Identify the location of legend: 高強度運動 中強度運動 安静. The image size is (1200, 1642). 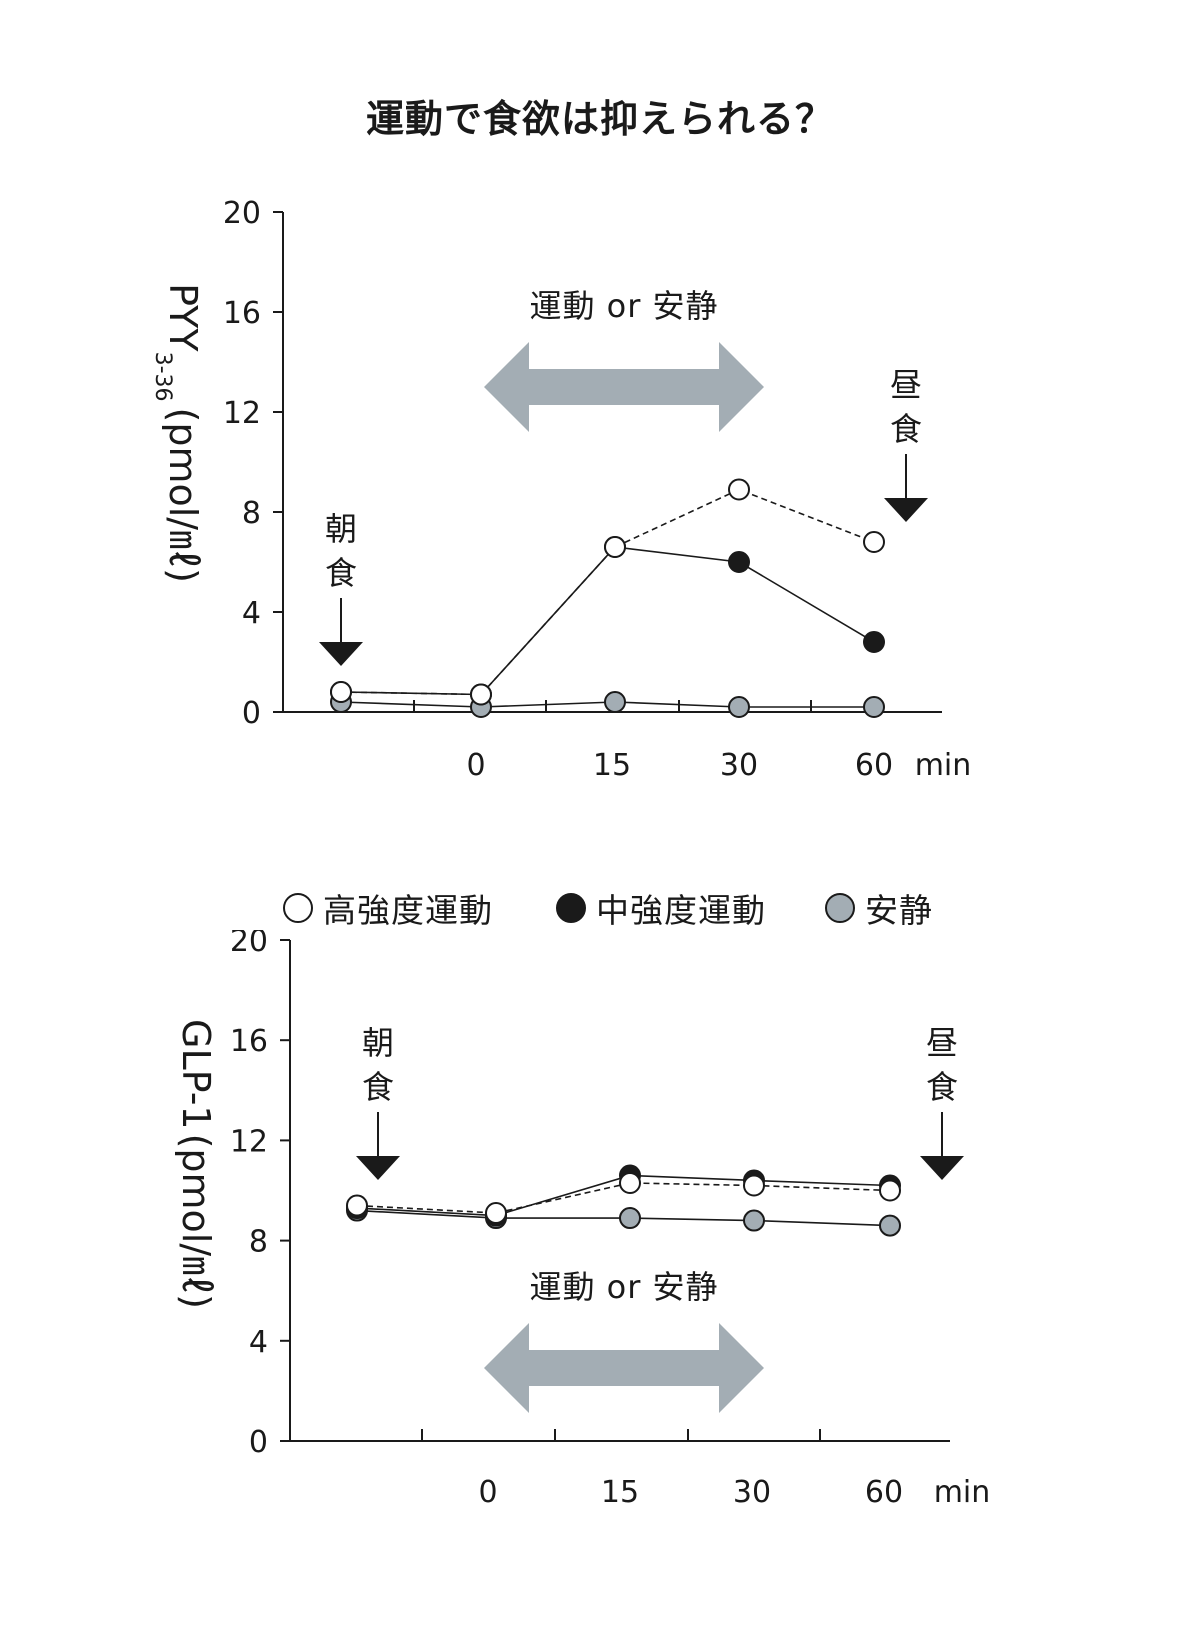
(600, 914).